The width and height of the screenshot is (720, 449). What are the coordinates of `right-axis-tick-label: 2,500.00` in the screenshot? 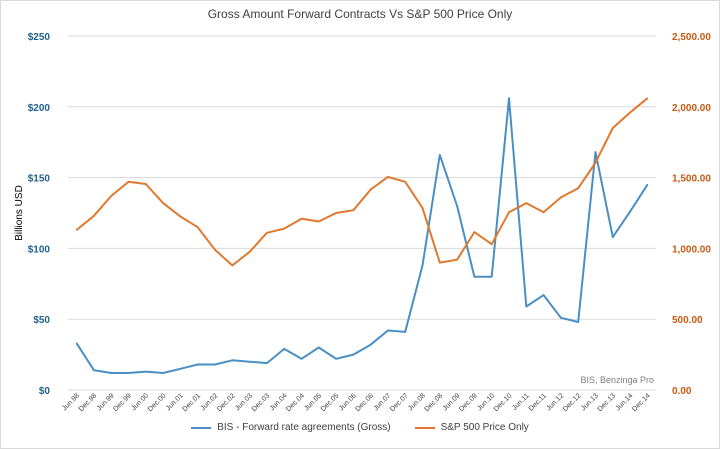 It's located at (691, 37).